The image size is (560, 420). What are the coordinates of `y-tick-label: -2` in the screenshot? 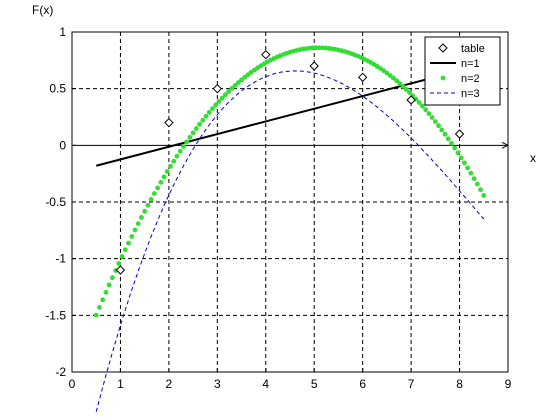 It's located at (60, 372).